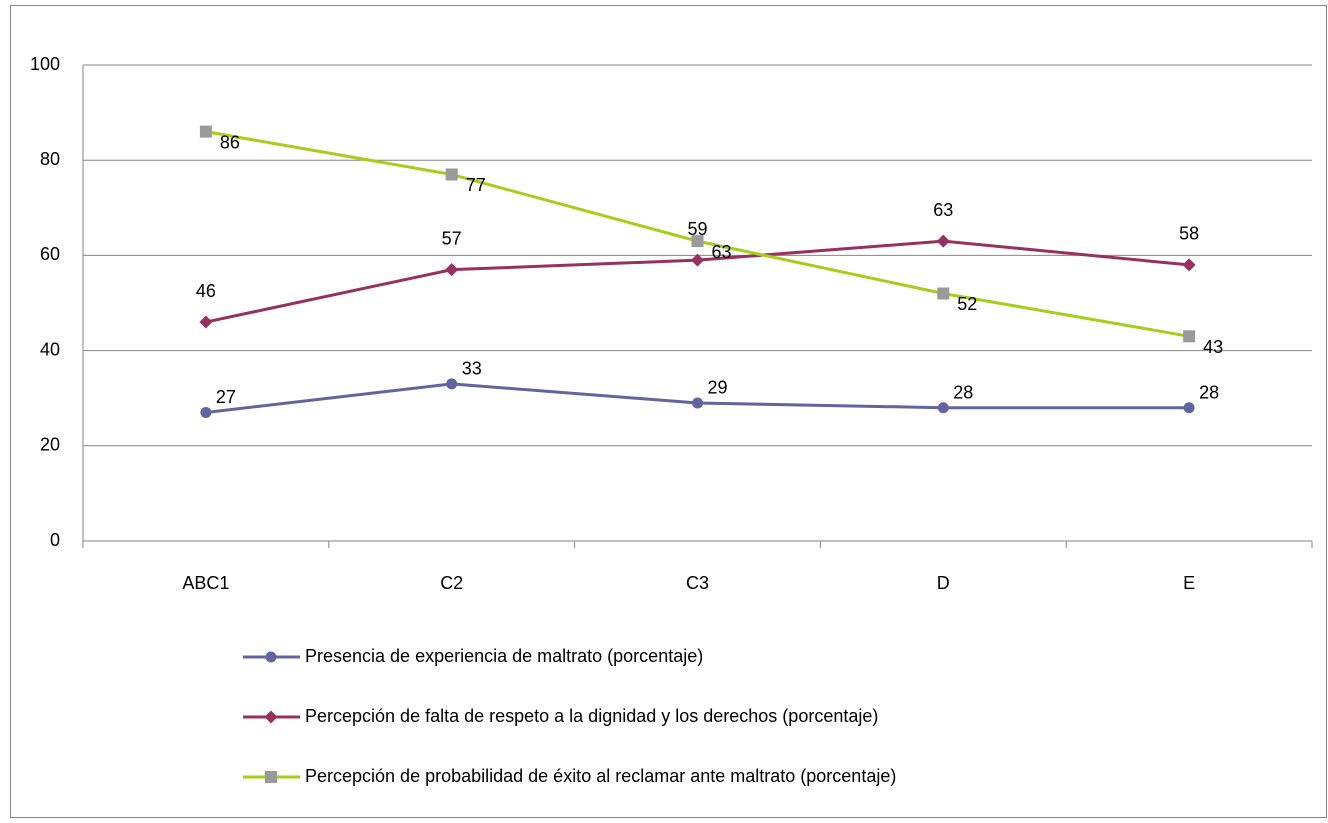 The width and height of the screenshot is (1328, 823). I want to click on y-tick-label: 80, so click(50, 159).